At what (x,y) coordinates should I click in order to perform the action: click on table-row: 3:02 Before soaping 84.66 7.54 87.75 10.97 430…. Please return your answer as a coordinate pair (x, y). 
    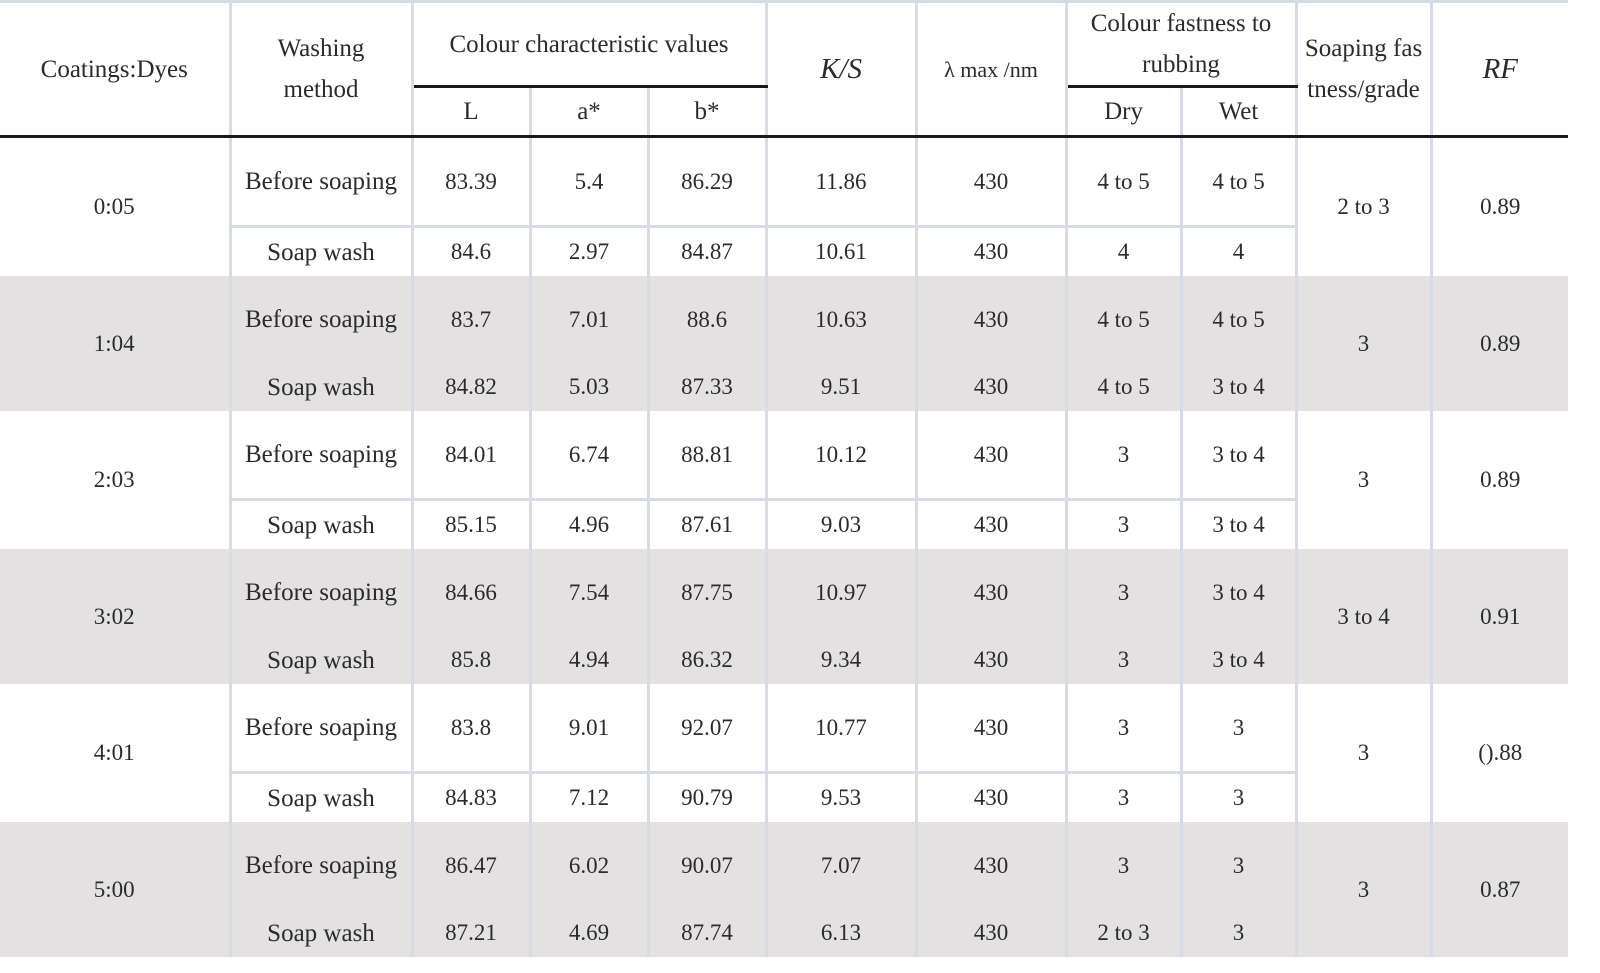
    Looking at the image, I should click on (784, 616).